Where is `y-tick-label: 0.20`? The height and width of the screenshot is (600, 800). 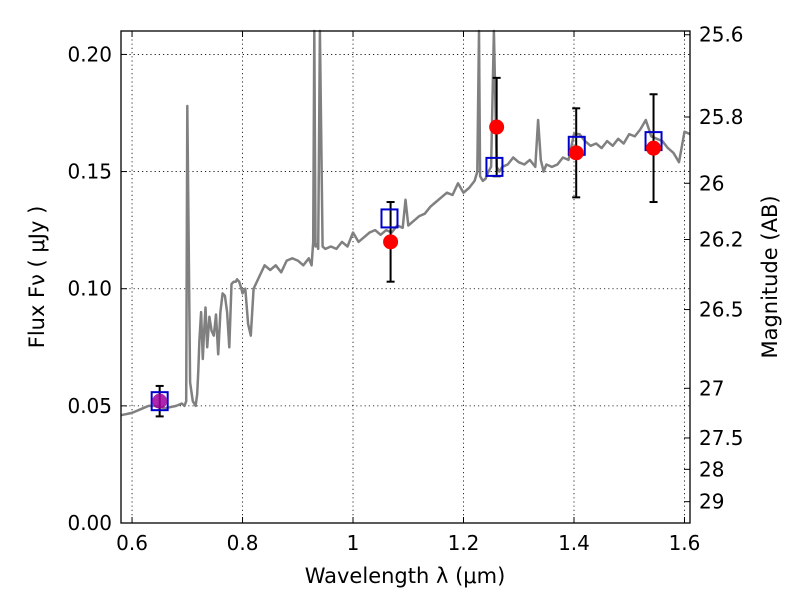
y-tick-label: 0.20 is located at coordinates (89, 54).